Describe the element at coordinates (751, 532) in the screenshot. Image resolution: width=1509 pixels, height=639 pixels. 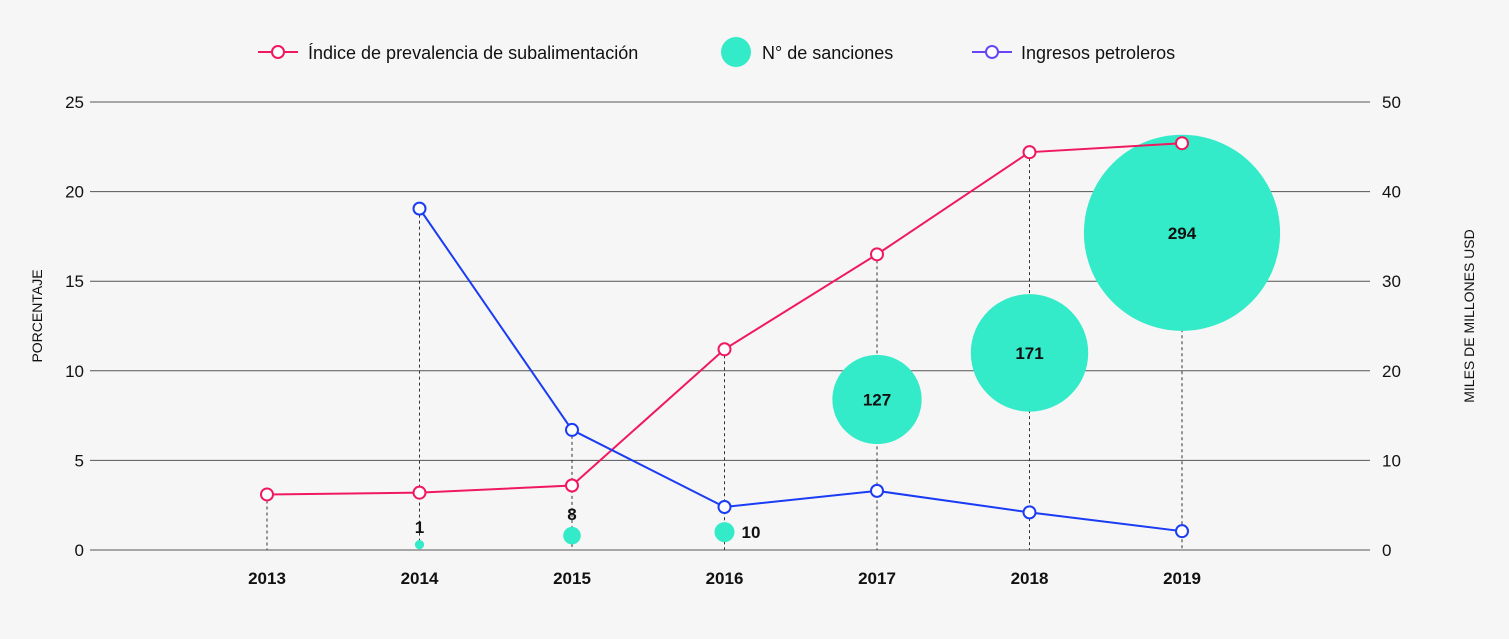
I see `bubble-label: 10` at that location.